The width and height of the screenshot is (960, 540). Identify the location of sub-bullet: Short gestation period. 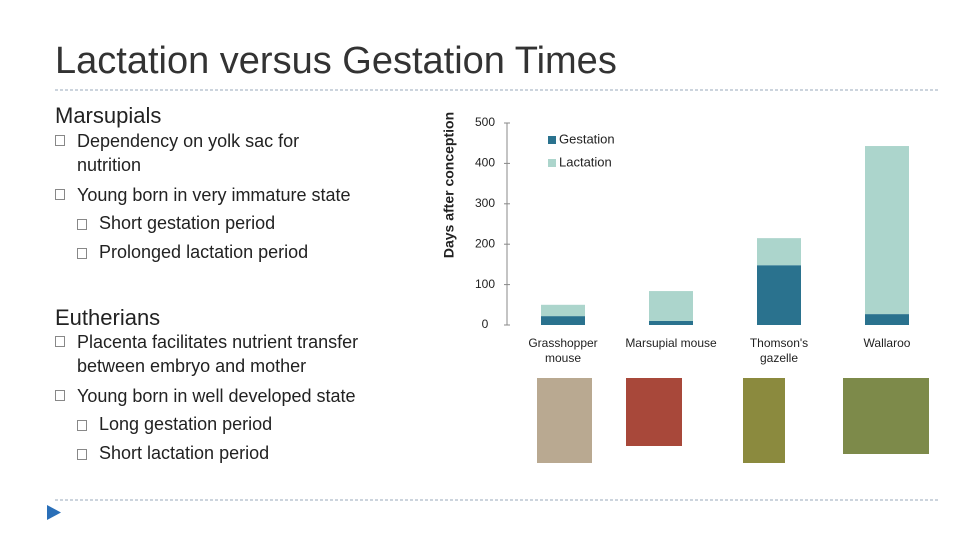
(176, 223).